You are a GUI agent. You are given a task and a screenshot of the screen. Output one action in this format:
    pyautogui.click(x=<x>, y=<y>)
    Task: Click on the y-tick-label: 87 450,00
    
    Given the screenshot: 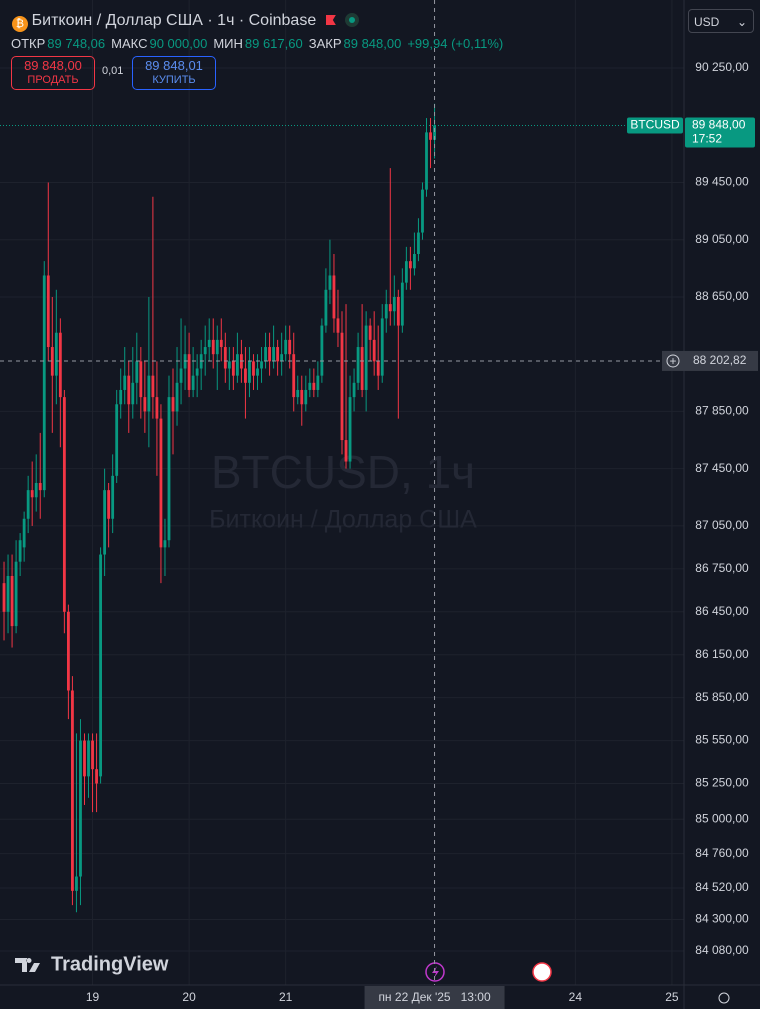 What is the action you would take?
    pyautogui.click(x=722, y=468)
    